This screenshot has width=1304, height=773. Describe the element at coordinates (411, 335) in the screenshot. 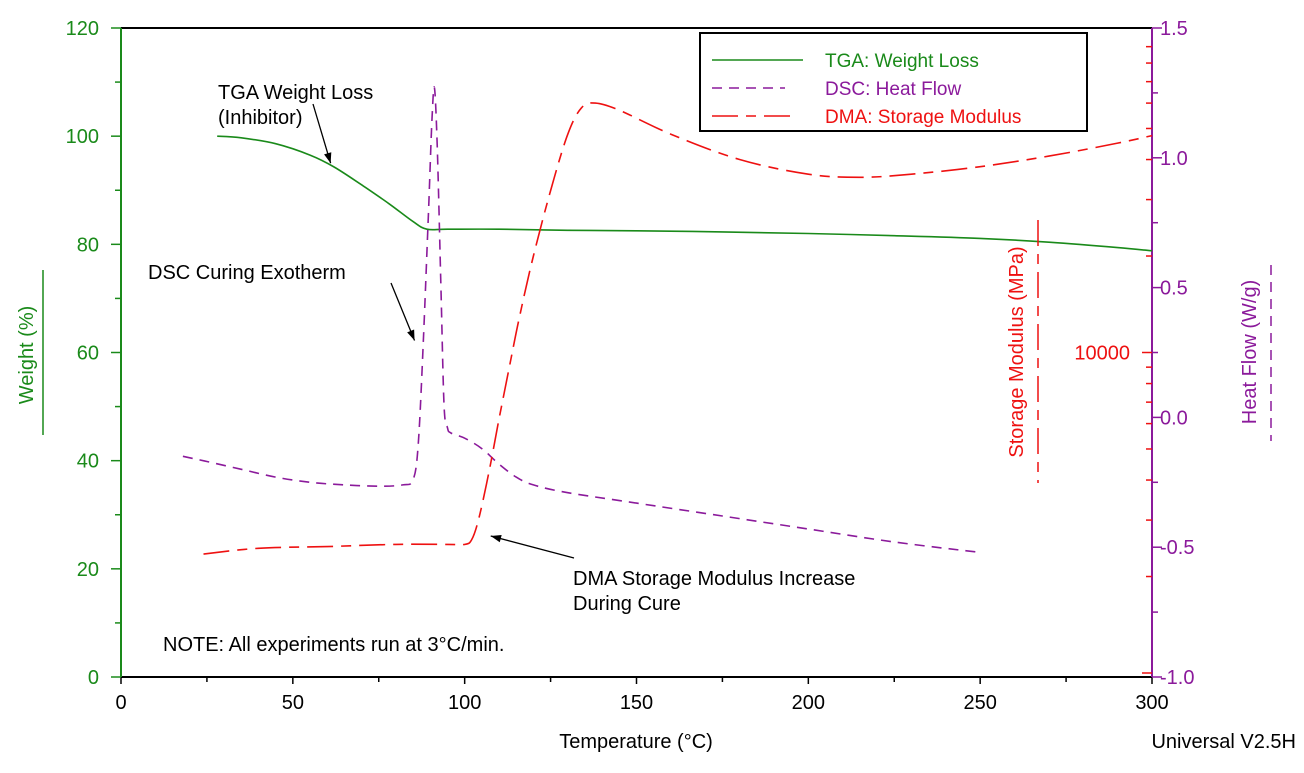

I see `annotation-dsc-arrow-head` at that location.